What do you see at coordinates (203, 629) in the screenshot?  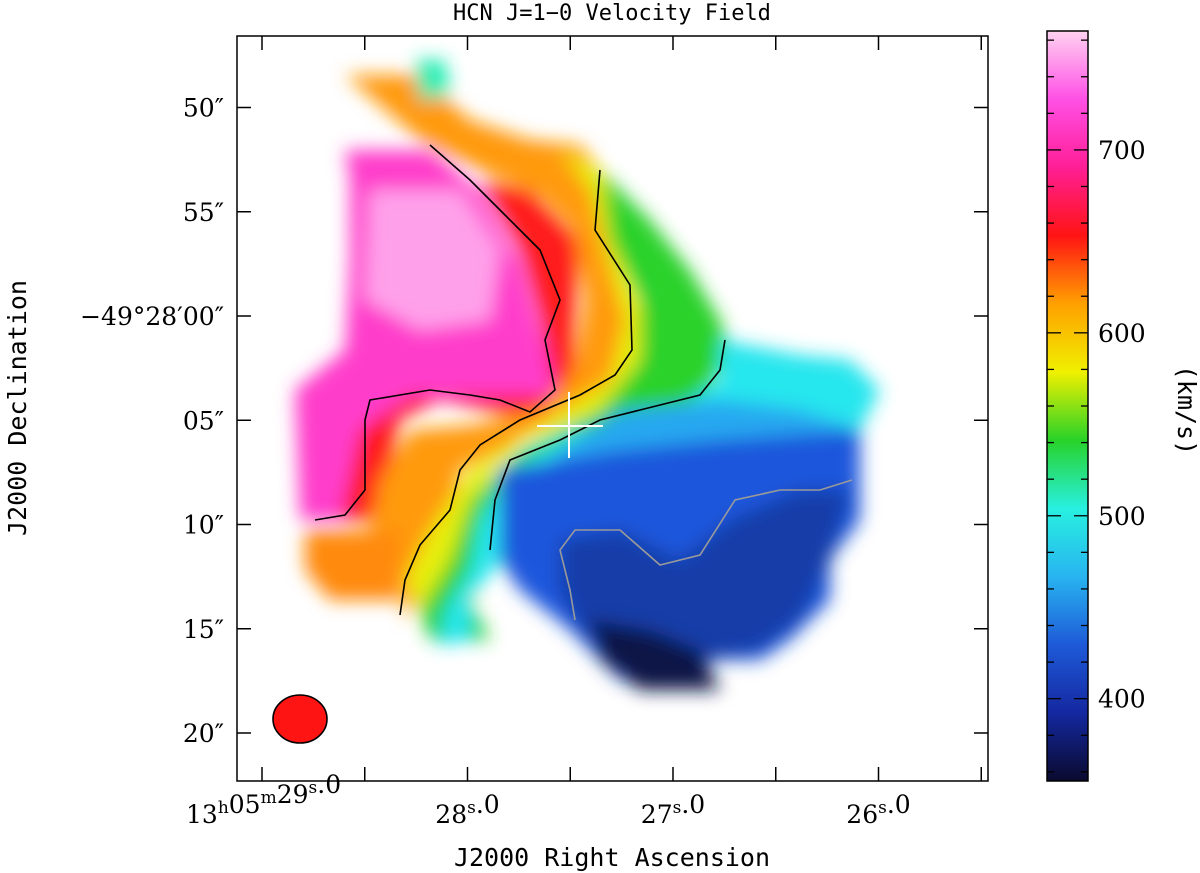 I see `y-tick-label: 15″` at bounding box center [203, 629].